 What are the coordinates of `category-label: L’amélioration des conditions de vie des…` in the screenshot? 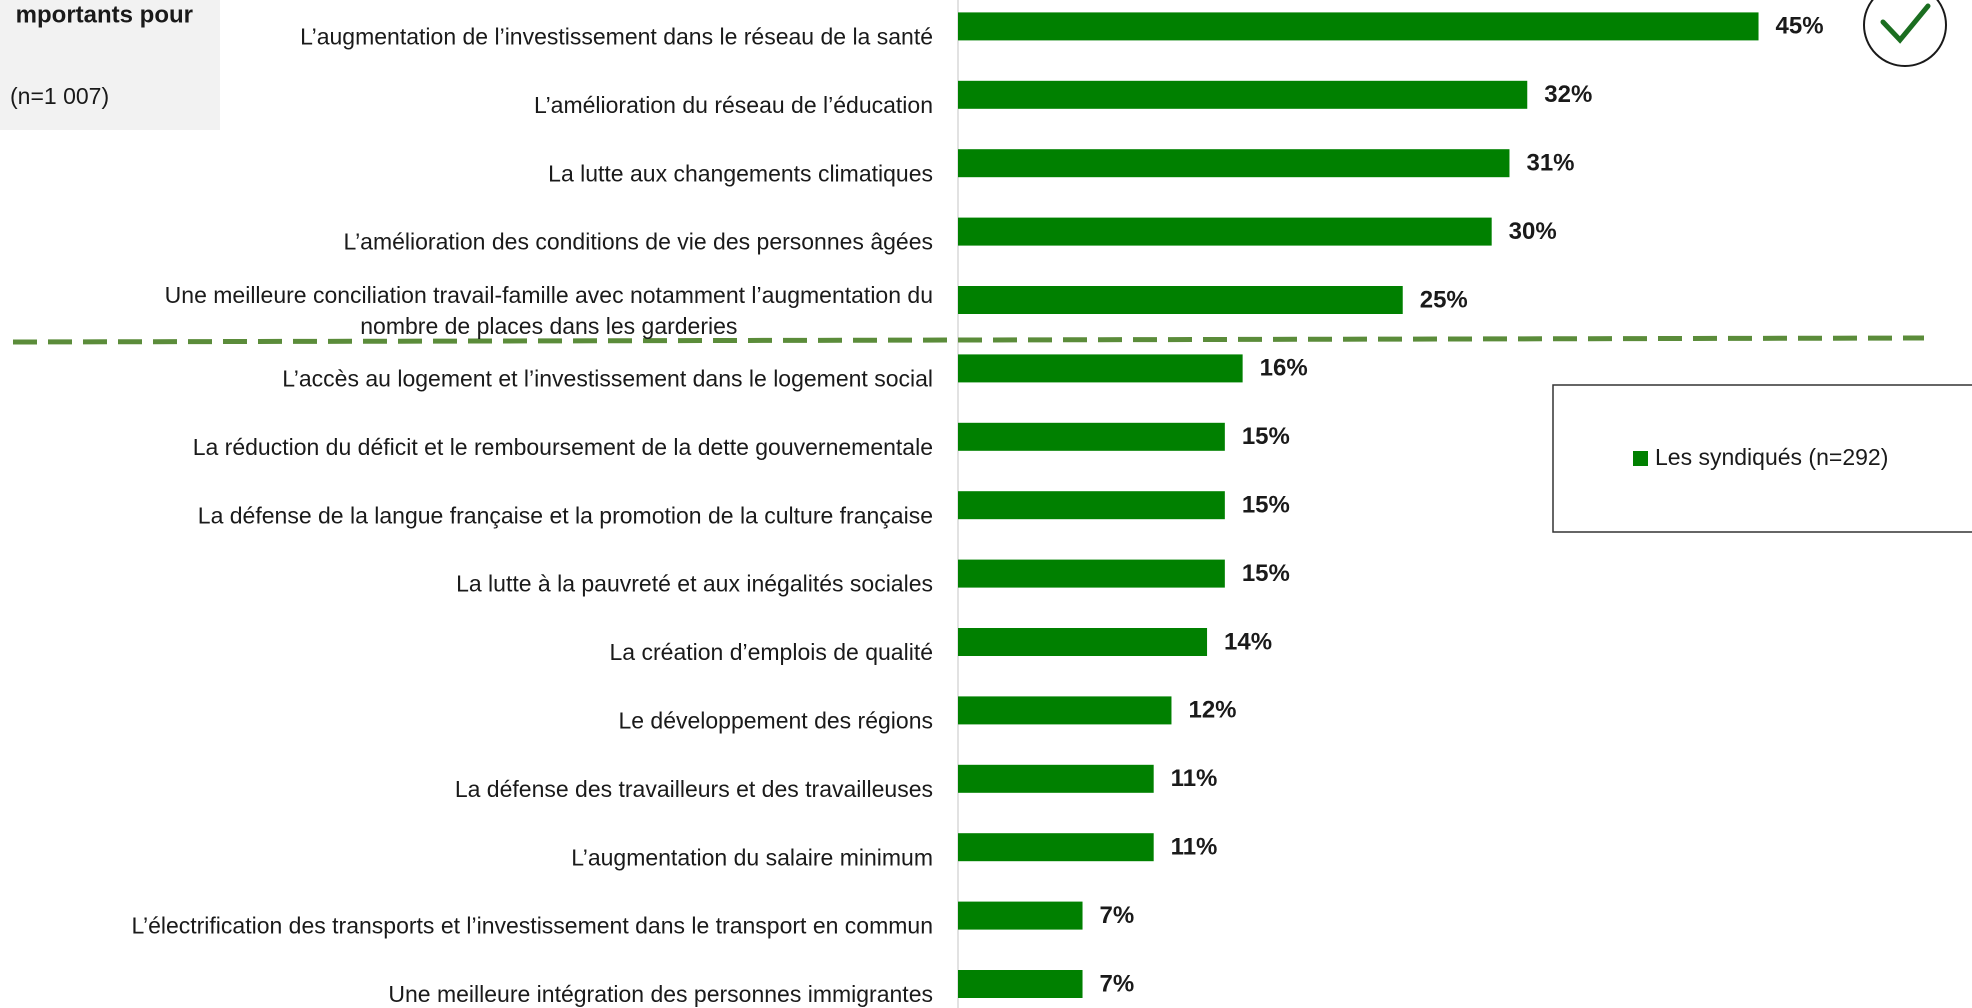 It's located at (638, 242).